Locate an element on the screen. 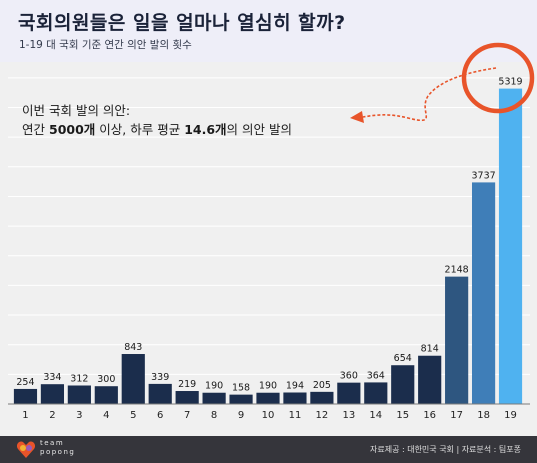  annotation-line-1: 이번 국회 발의 의안: is located at coordinates (76, 110).